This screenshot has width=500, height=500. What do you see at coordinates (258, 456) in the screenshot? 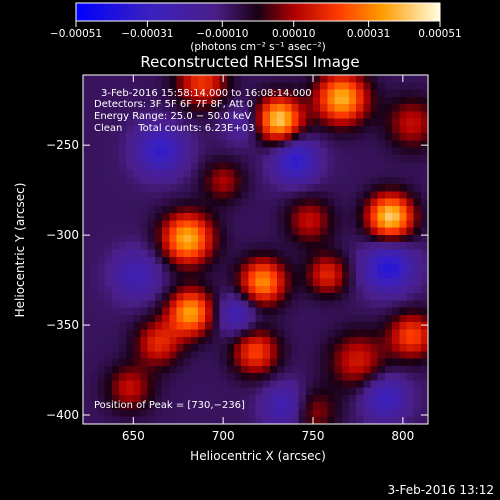
I see `x-axis-label: Heliocentric X (arcsec)` at bounding box center [258, 456].